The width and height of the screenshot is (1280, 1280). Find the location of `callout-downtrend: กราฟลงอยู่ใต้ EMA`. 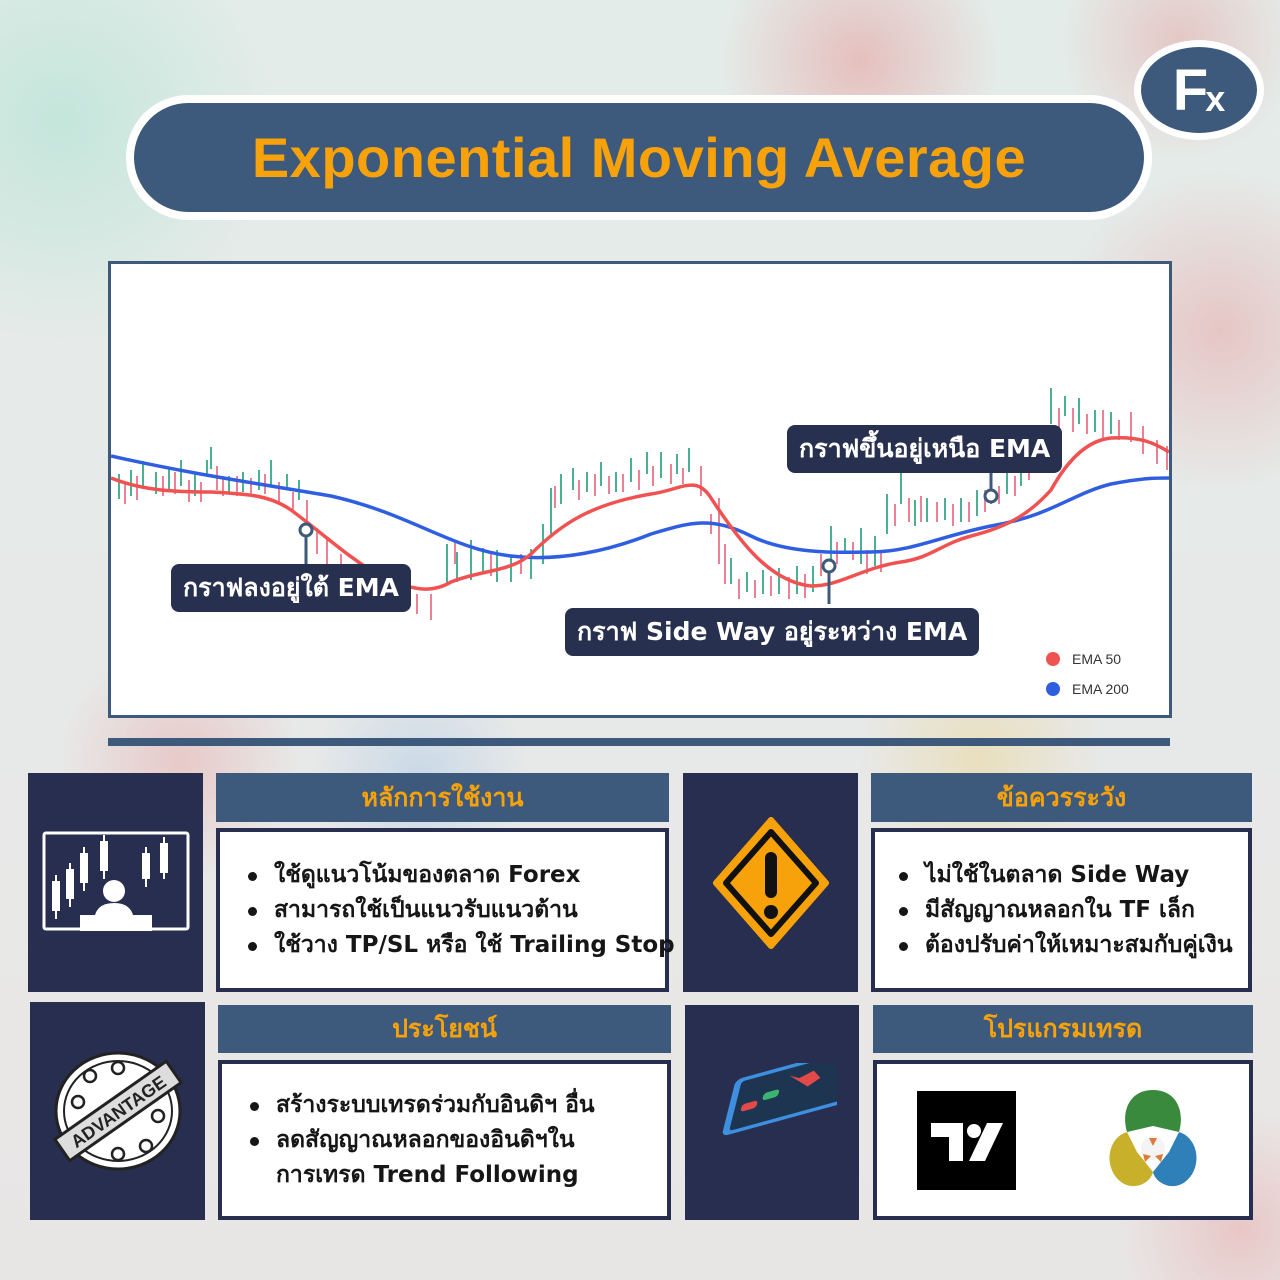

callout-downtrend: กราฟลงอยู่ใต้ EMA is located at coordinates (291, 588).